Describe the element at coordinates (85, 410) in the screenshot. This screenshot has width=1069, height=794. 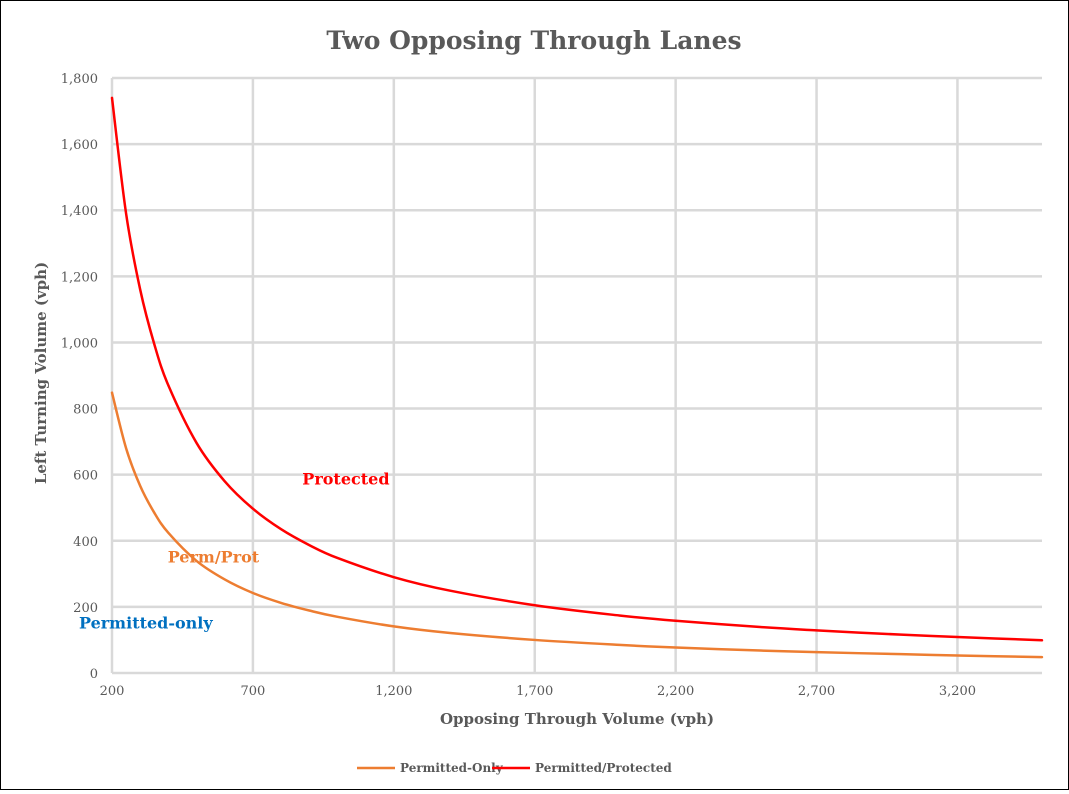
I see `y-tick-label: 800` at that location.